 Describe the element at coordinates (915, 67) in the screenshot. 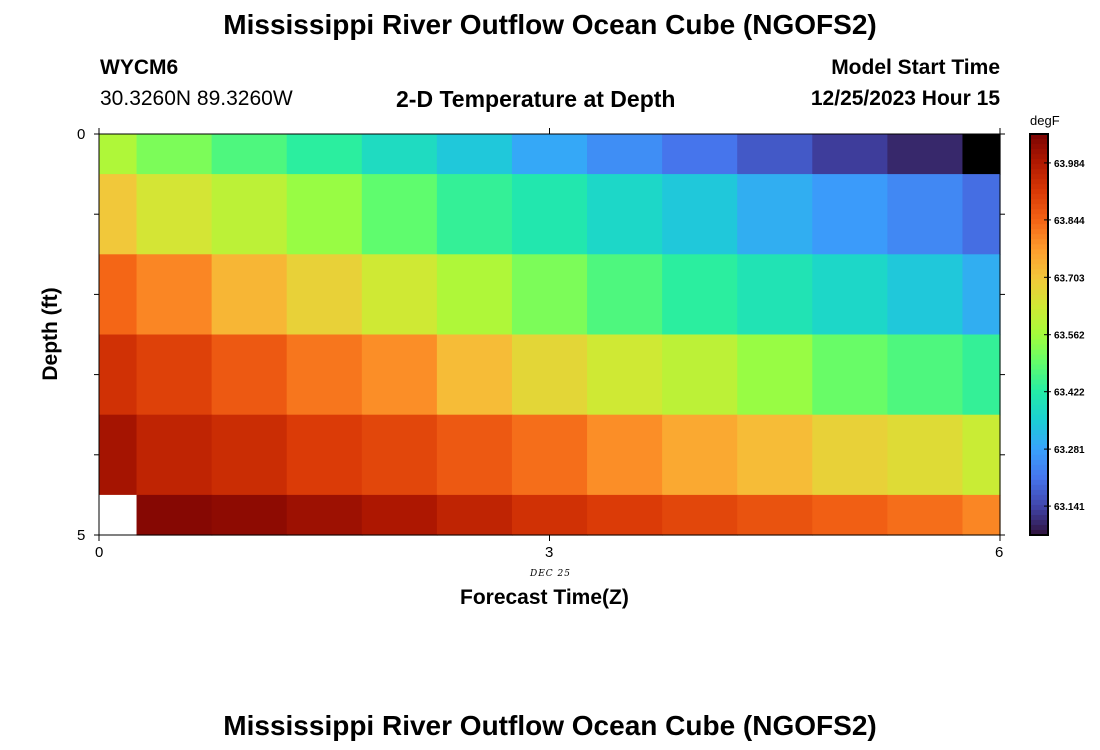

I see `model-start-label: Model Start Time` at that location.